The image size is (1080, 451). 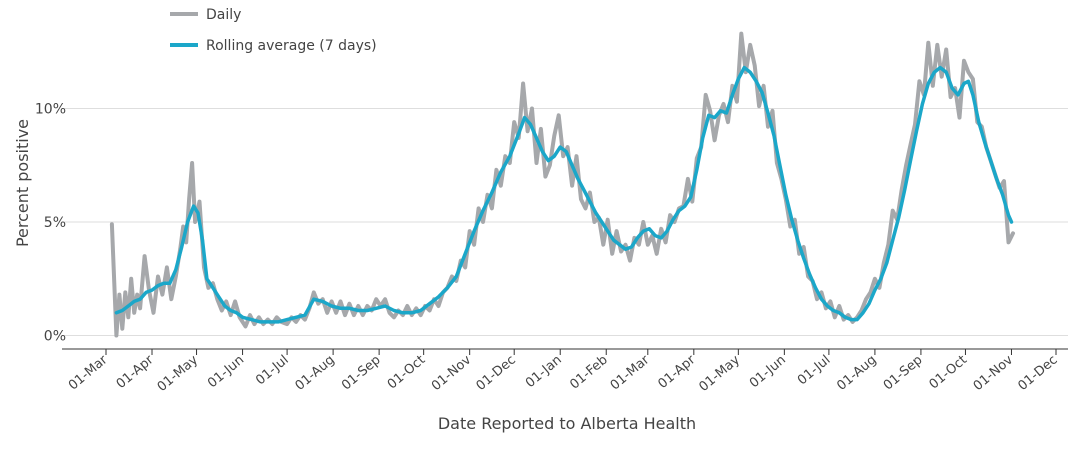 I want to click on x-tick-label: 01-Jan, so click(x=544, y=372).